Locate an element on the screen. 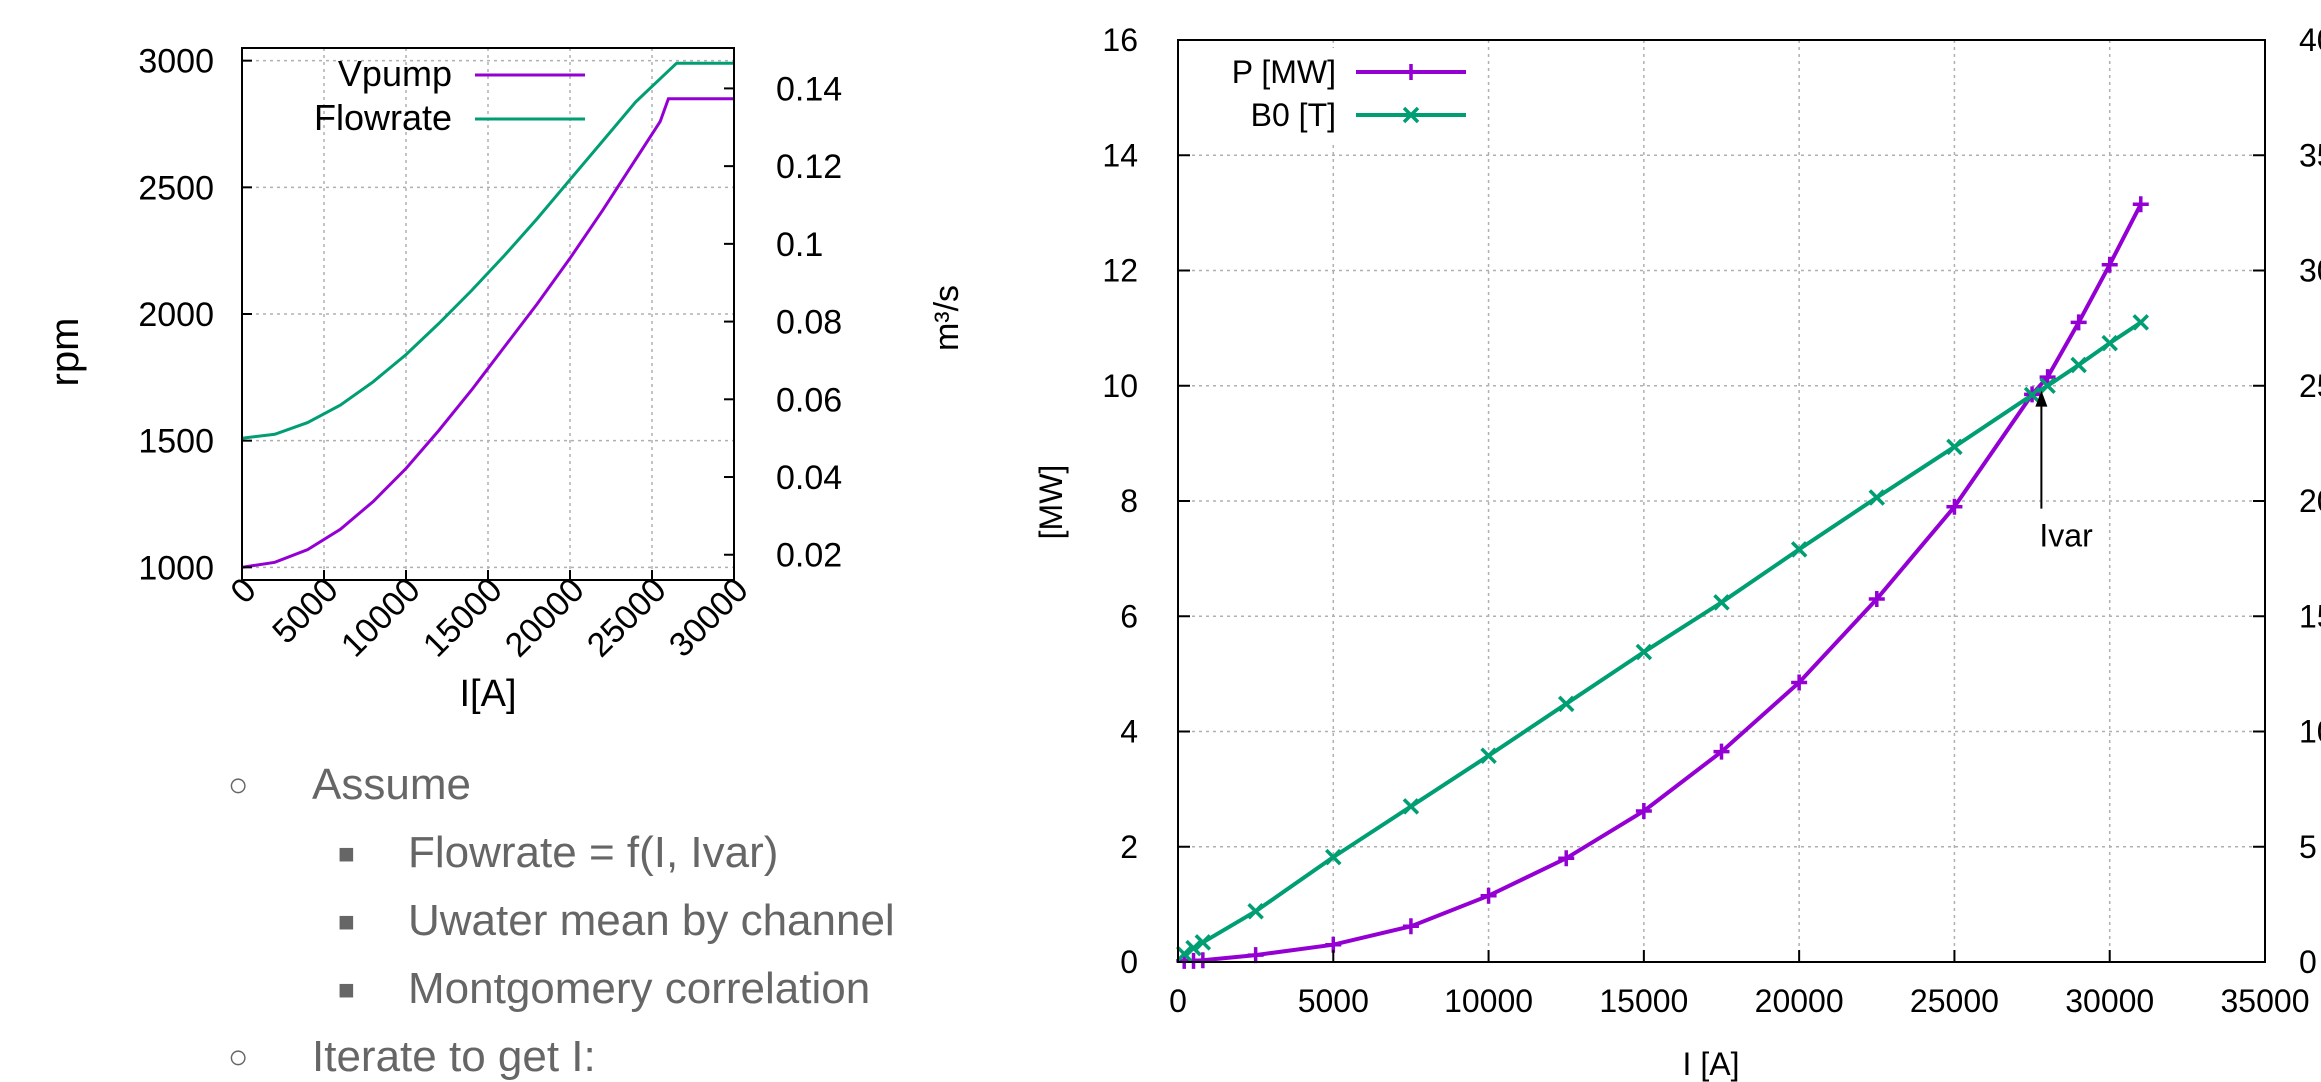 The width and height of the screenshot is (2321, 1082). y2-axis-label: m³/s is located at coordinates (947, 318).